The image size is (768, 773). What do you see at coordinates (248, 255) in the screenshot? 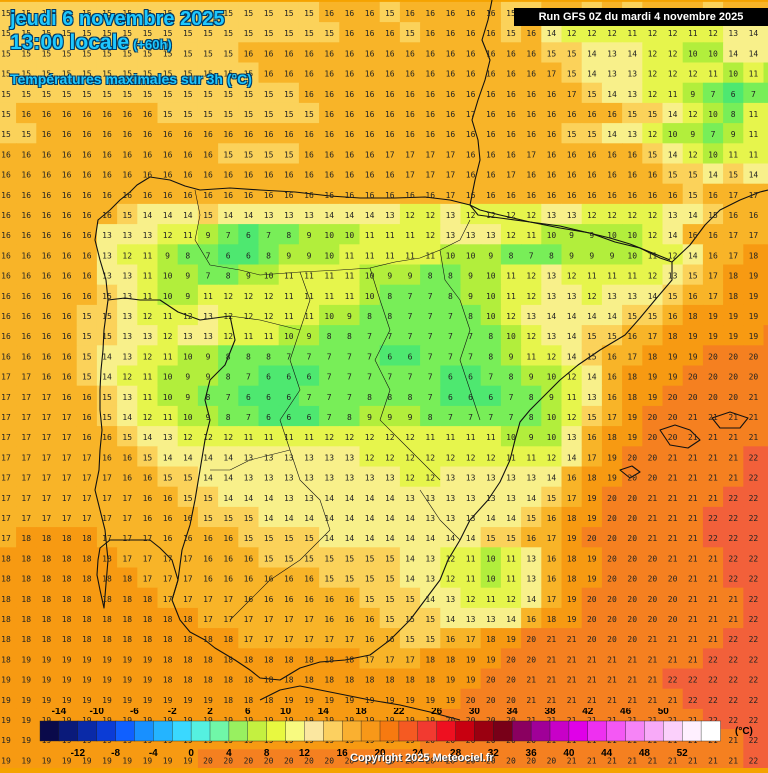
I see `temperature-value: 6` at bounding box center [248, 255].